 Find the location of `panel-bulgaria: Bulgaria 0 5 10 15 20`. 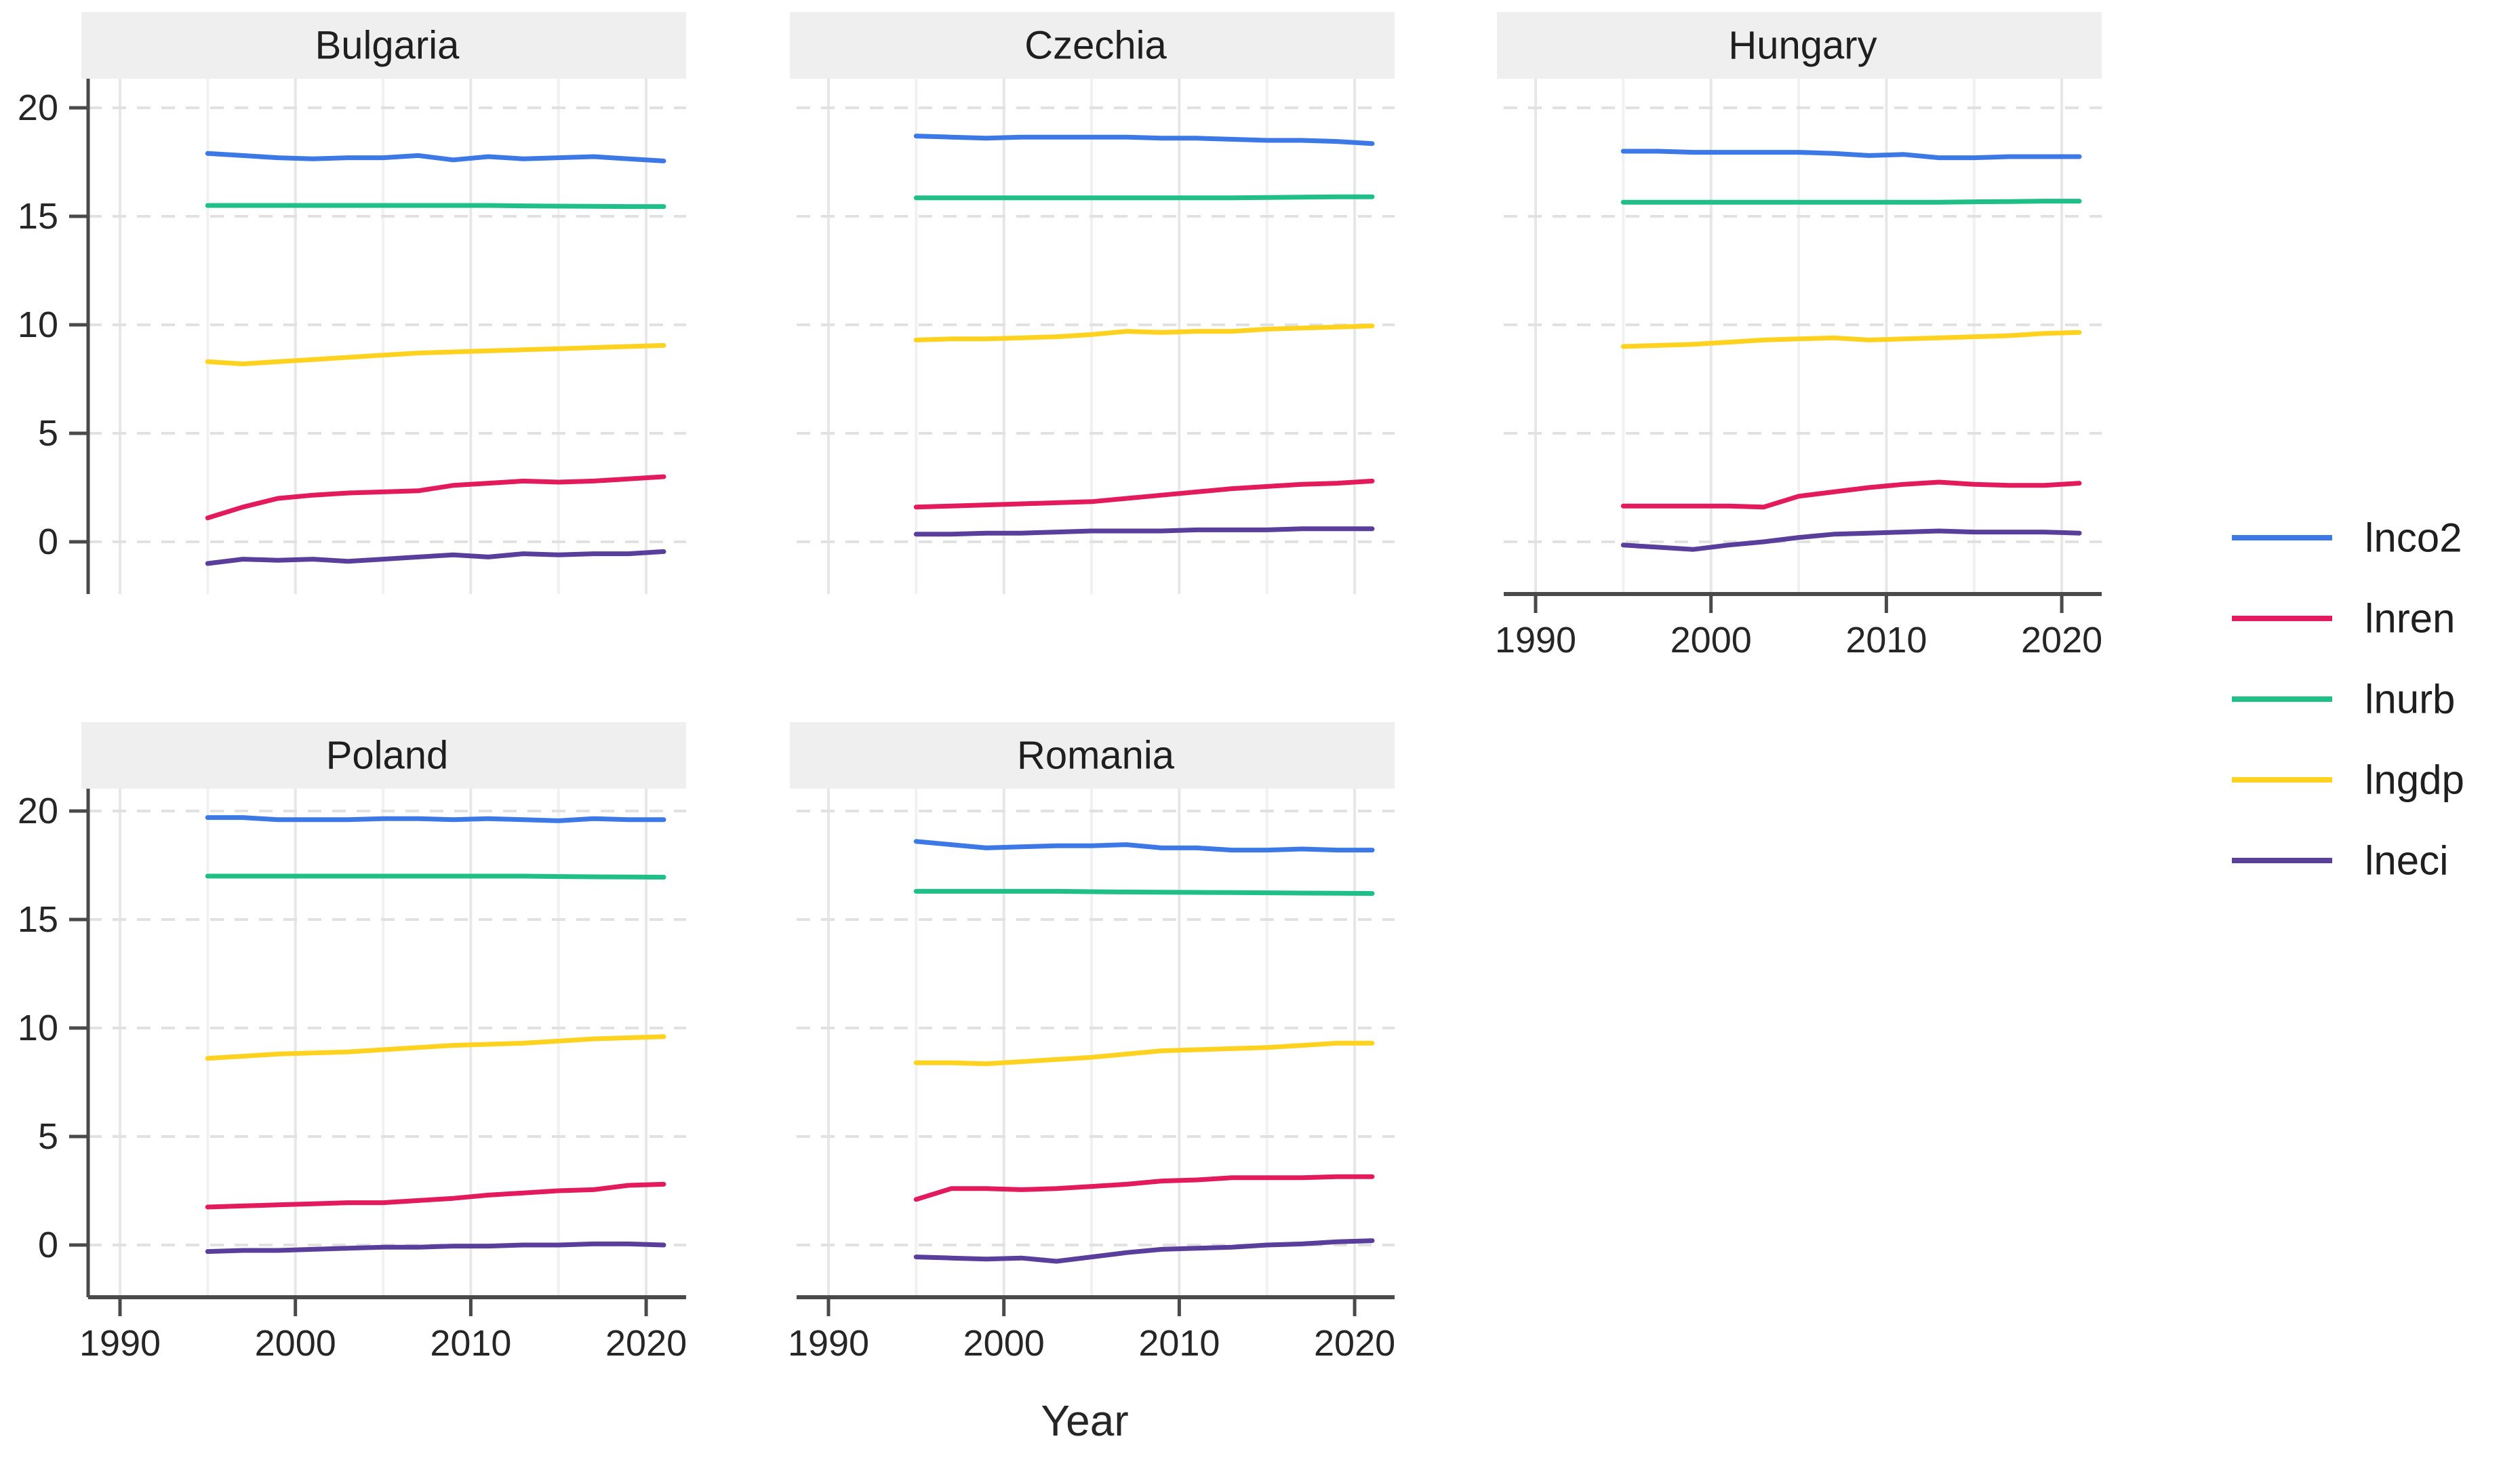

panel-bulgaria: Bulgaria 0 5 10 15 20 is located at coordinates (352, 303).